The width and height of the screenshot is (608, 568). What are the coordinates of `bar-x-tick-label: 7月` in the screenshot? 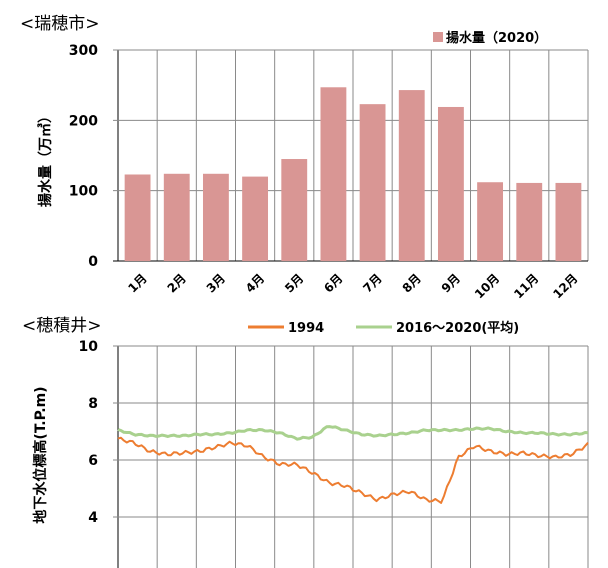 It's located at (372, 283).